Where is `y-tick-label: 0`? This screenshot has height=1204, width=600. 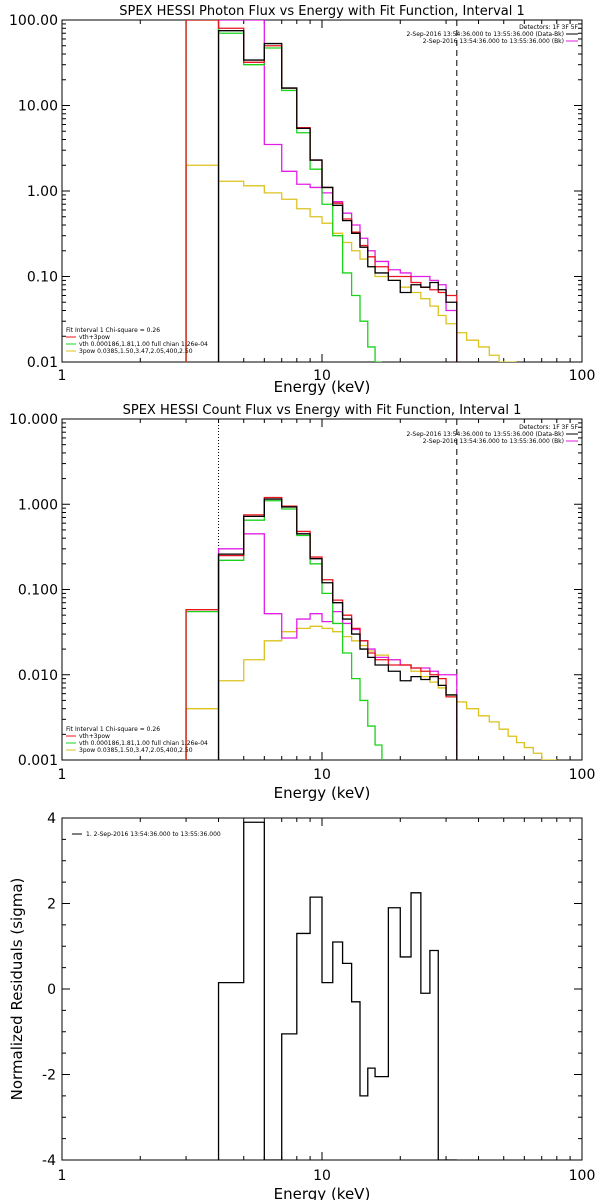
y-tick-label: 0 is located at coordinates (51, 990).